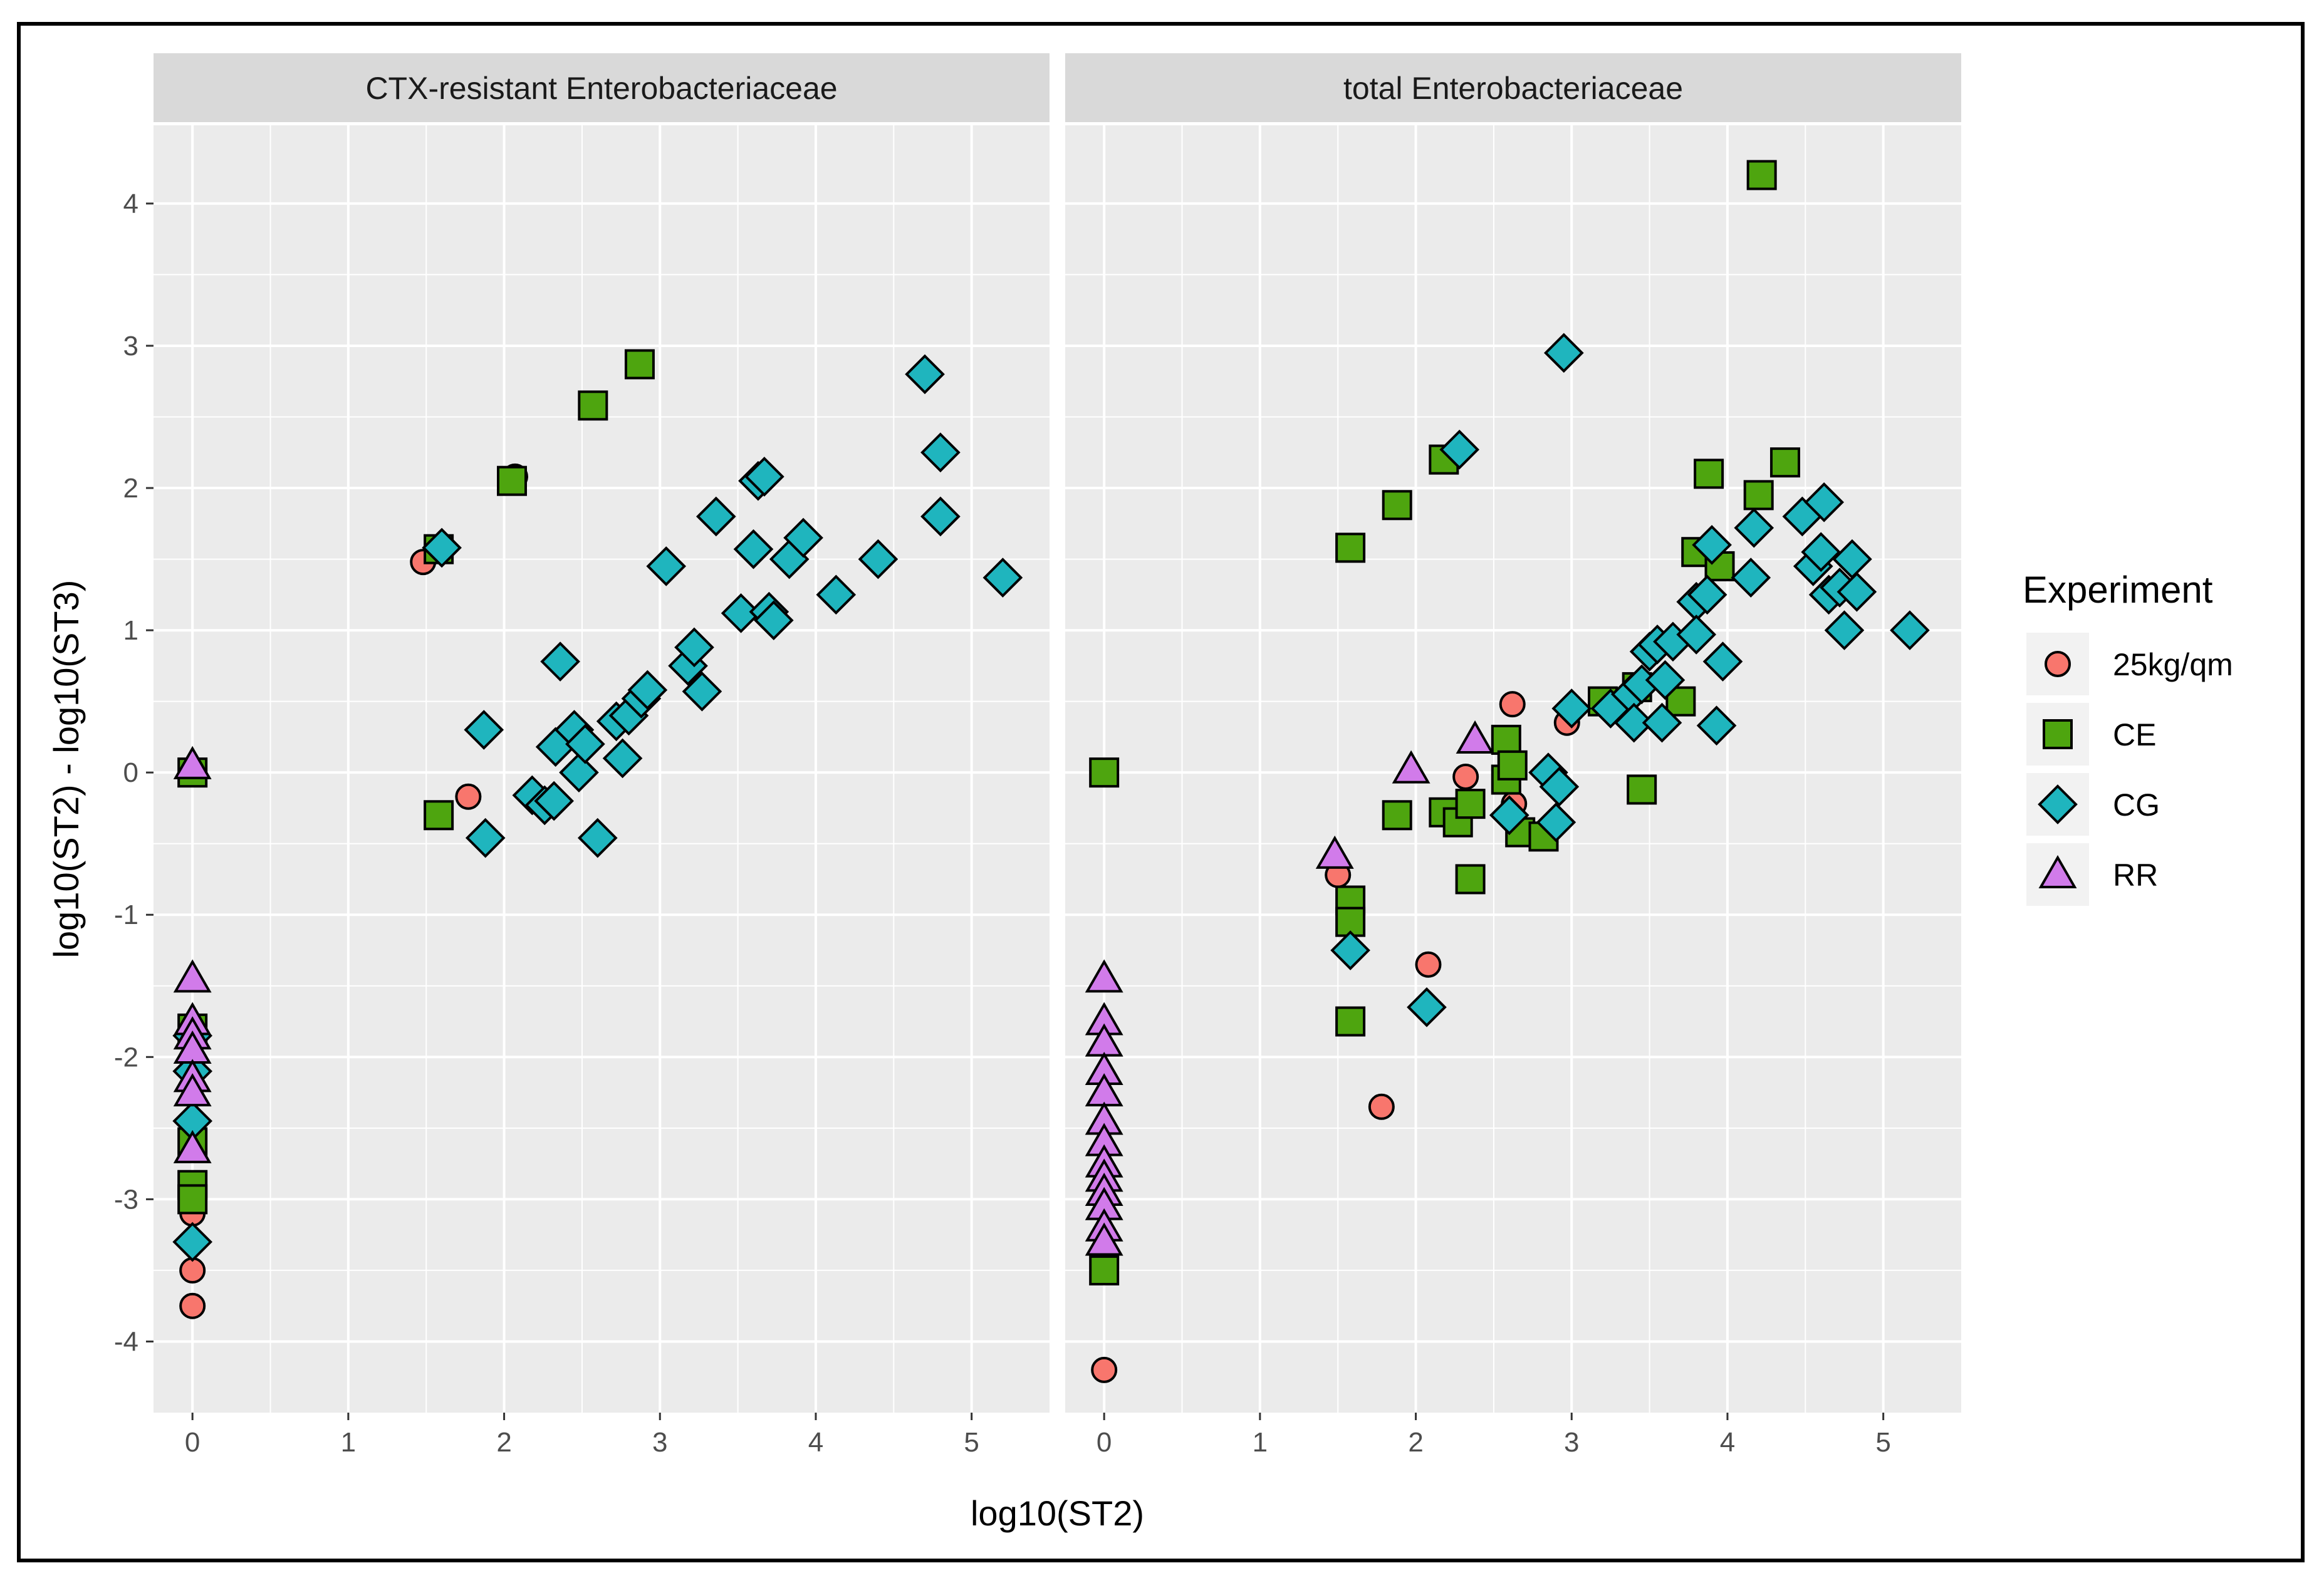 The width and height of the screenshot is (2324, 1573). I want to click on y-tick-label: 2, so click(130, 488).